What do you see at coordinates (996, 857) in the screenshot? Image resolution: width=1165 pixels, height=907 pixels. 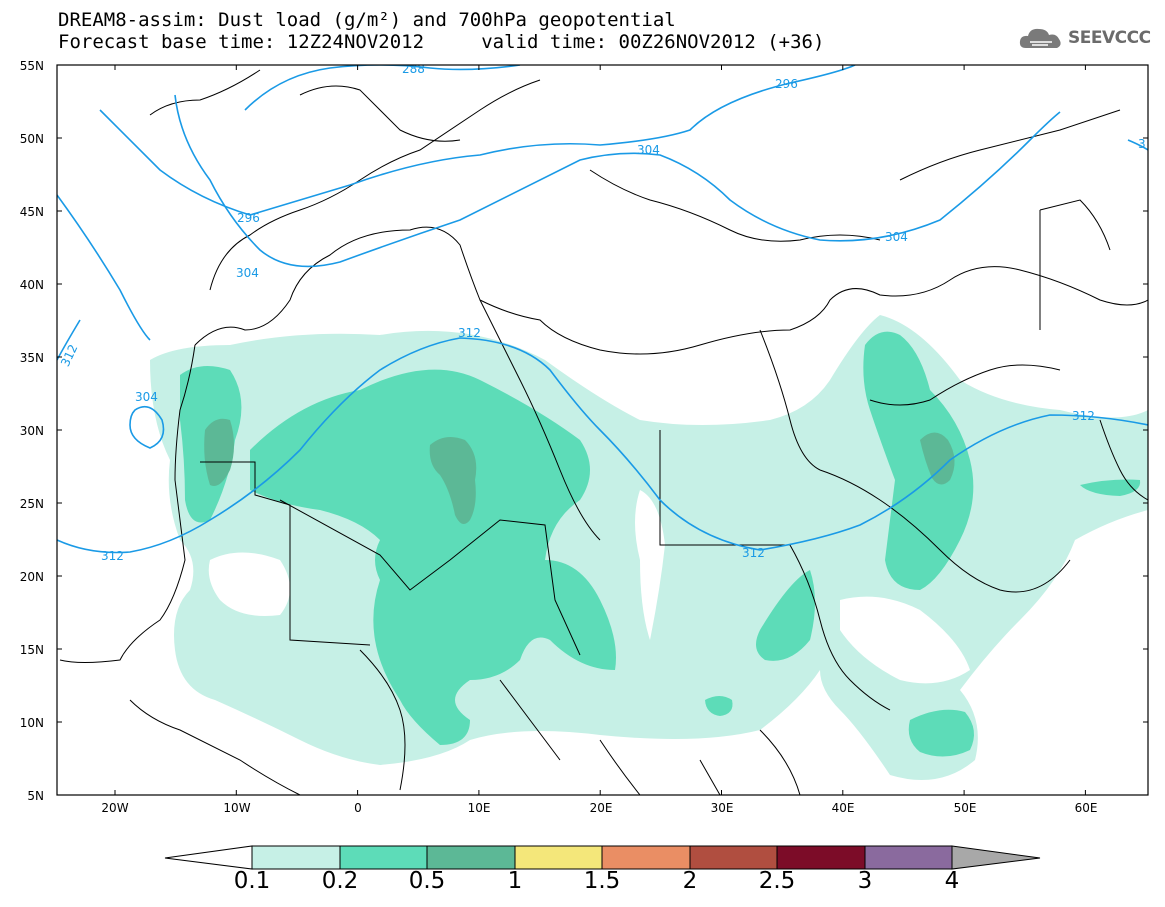 I see `colorbar-upper-arrow` at bounding box center [996, 857].